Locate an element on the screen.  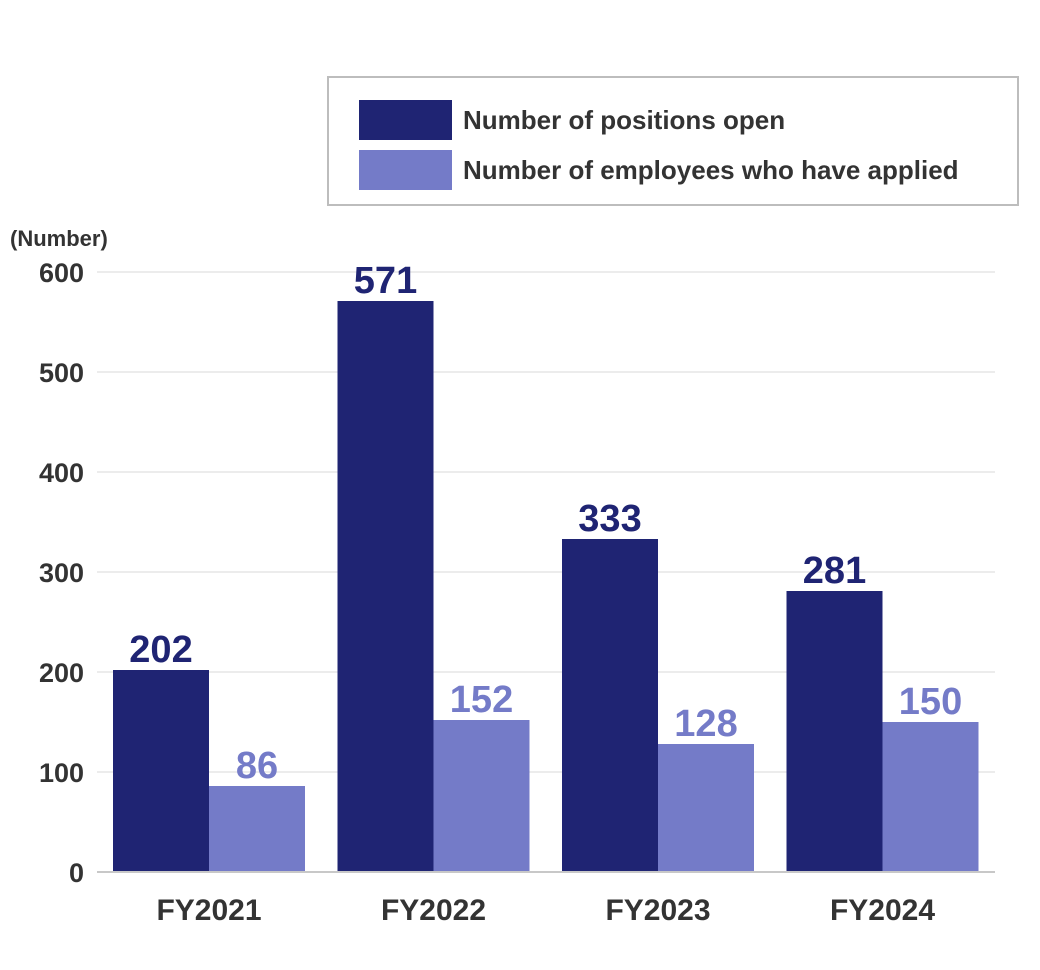
y-tick-label-100: 100 is located at coordinates (61, 773).